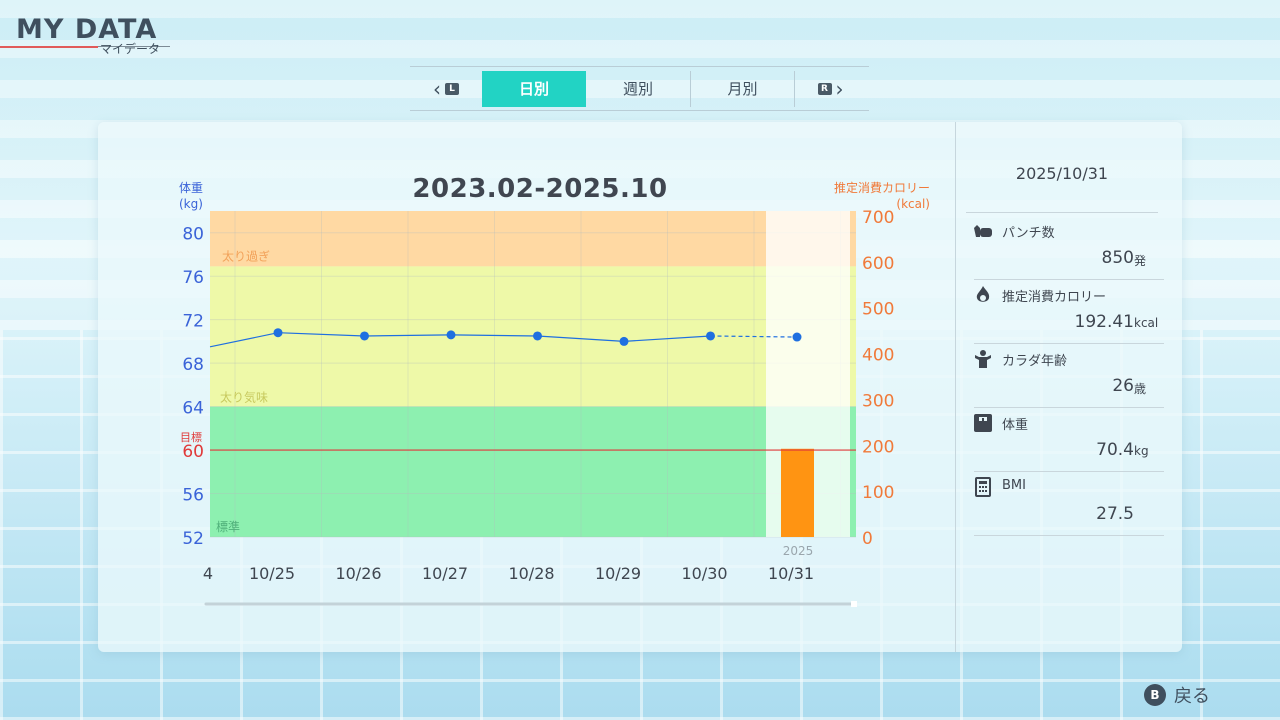 The image size is (1280, 720). What do you see at coordinates (1155, 695) in the screenshot?
I see `b-button-icon: B` at bounding box center [1155, 695].